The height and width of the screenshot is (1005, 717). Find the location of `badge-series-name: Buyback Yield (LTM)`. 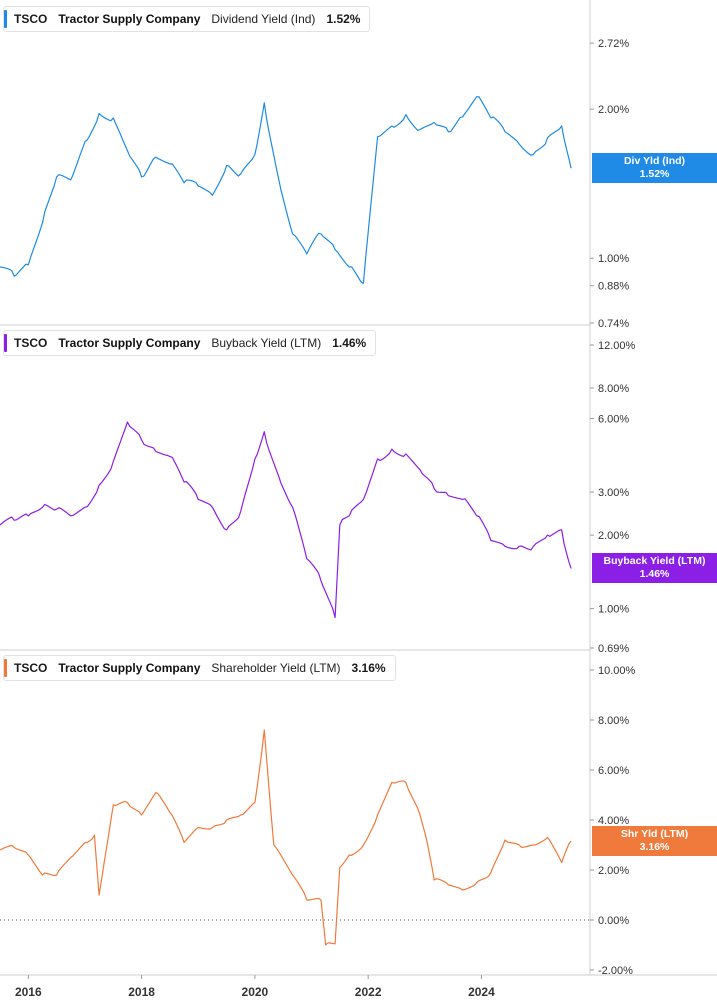

badge-series-name: Buyback Yield (LTM) is located at coordinates (654, 561).